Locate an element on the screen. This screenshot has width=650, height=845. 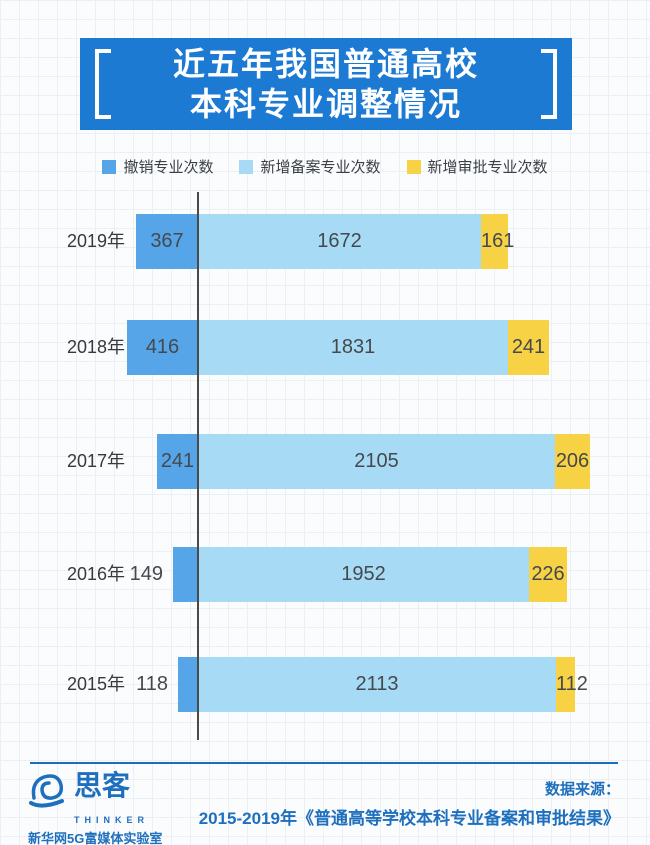
legend-label: 新增备案专业次数 is located at coordinates (320, 167).